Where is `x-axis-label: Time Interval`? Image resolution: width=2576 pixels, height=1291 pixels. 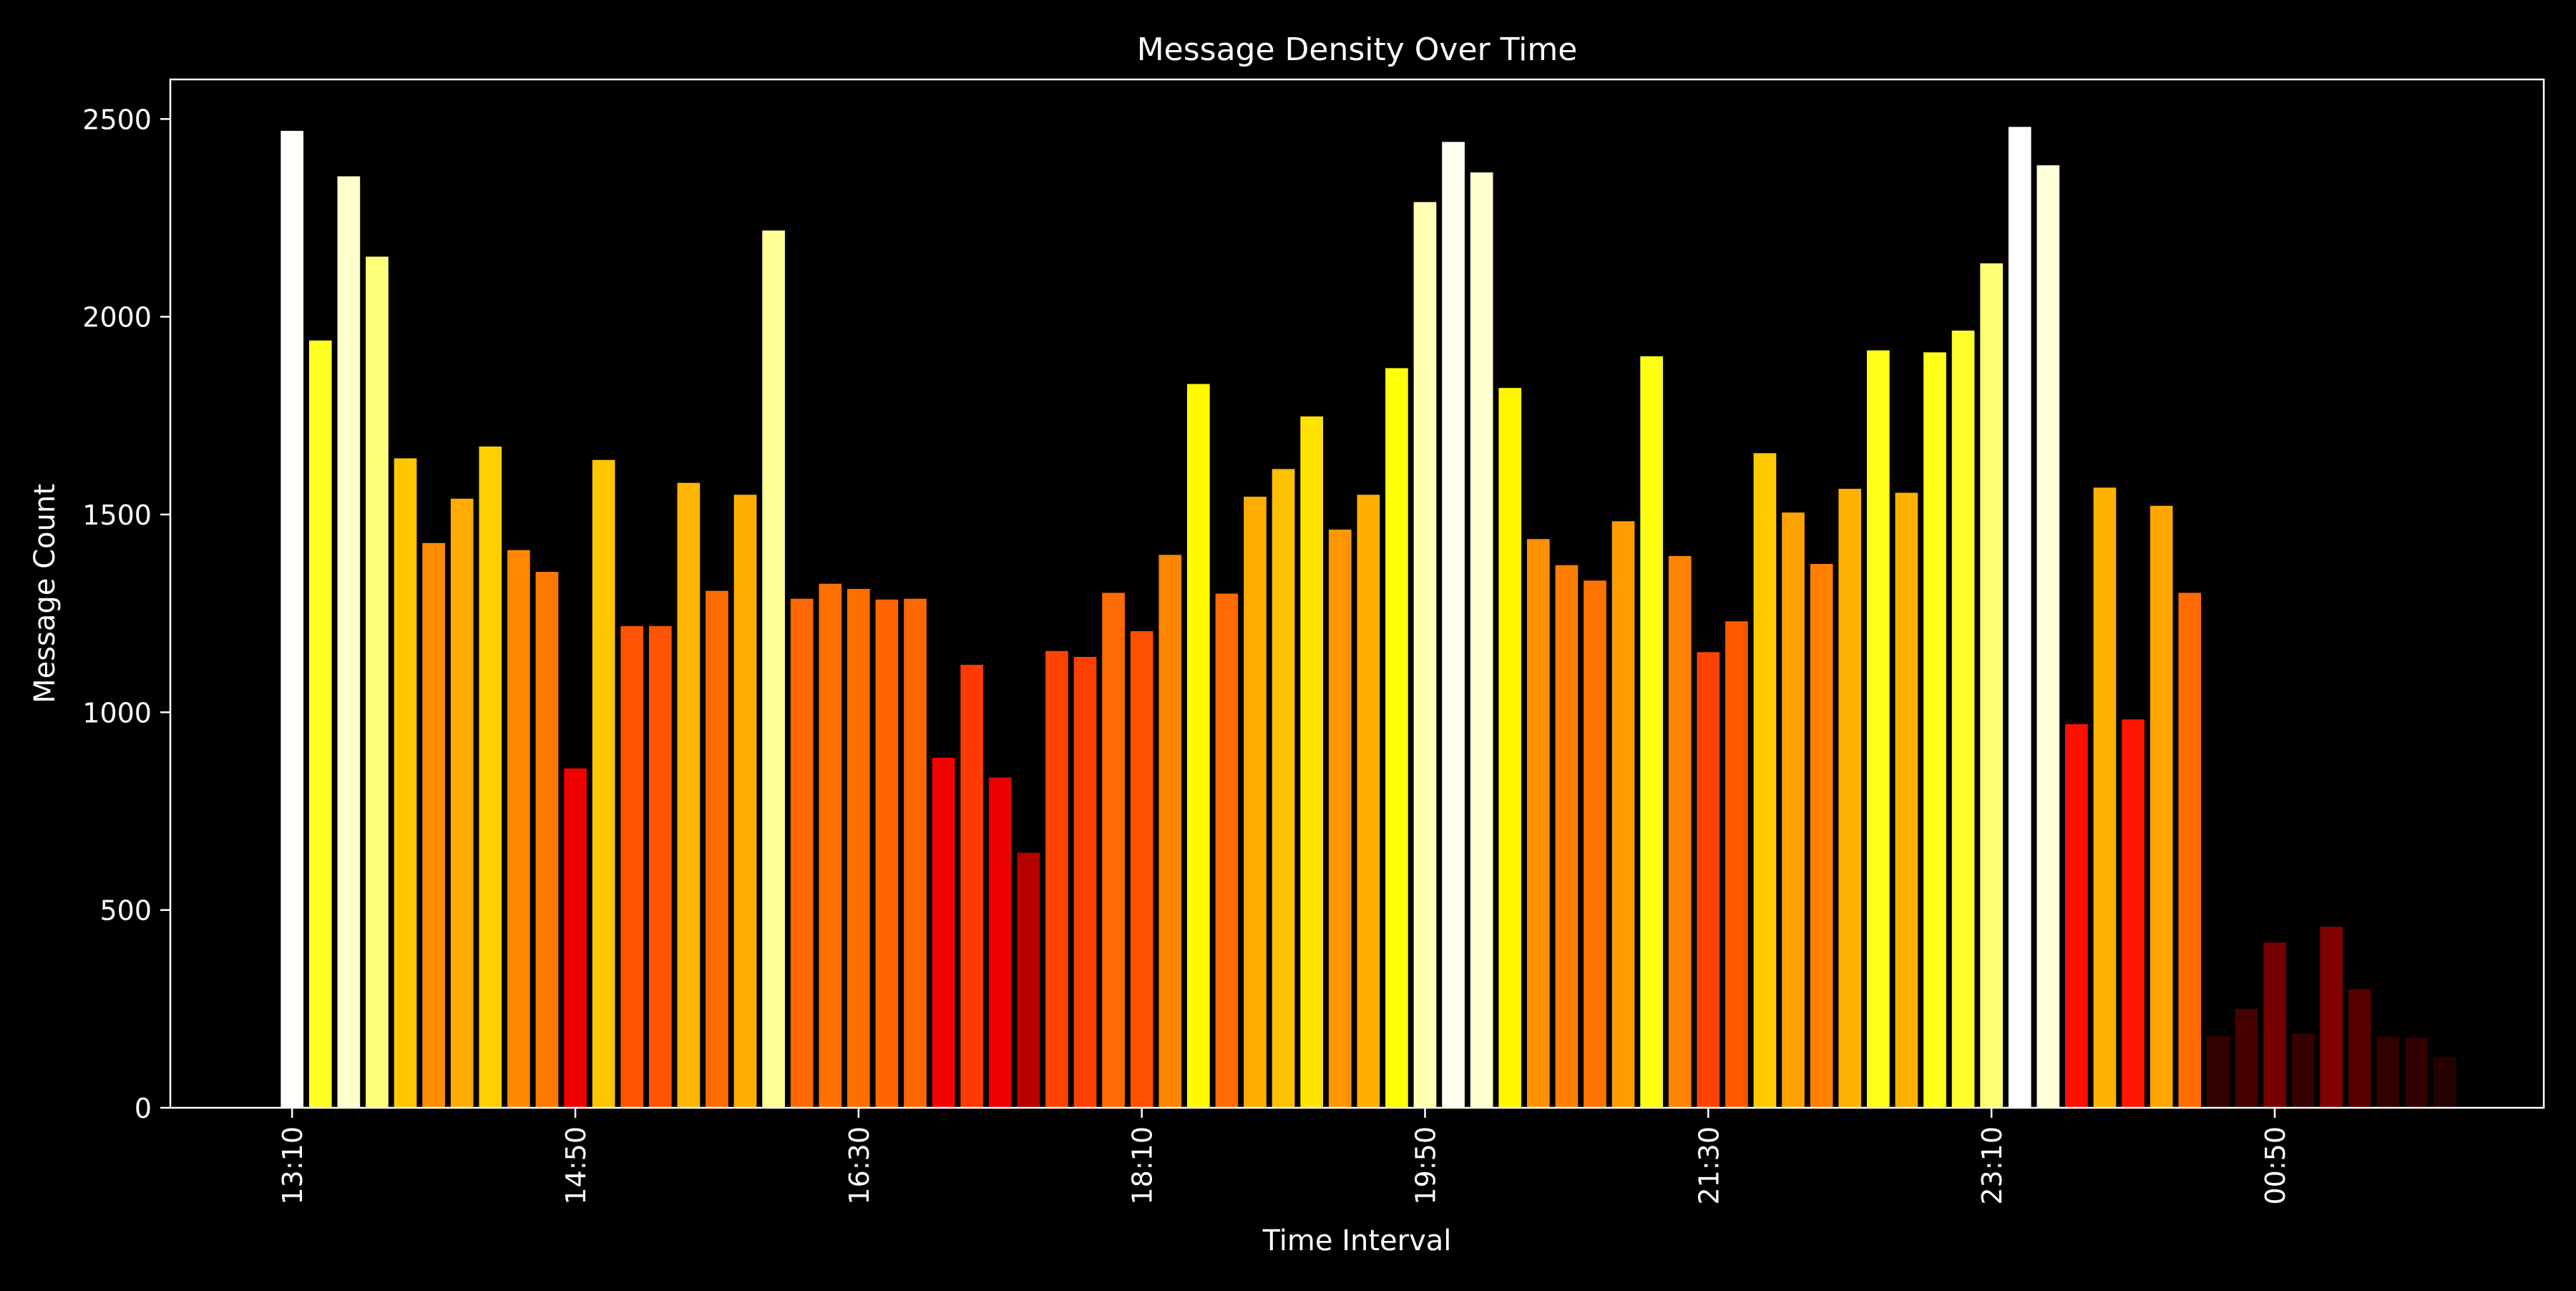
x-axis-label: Time Interval is located at coordinates (1357, 1240).